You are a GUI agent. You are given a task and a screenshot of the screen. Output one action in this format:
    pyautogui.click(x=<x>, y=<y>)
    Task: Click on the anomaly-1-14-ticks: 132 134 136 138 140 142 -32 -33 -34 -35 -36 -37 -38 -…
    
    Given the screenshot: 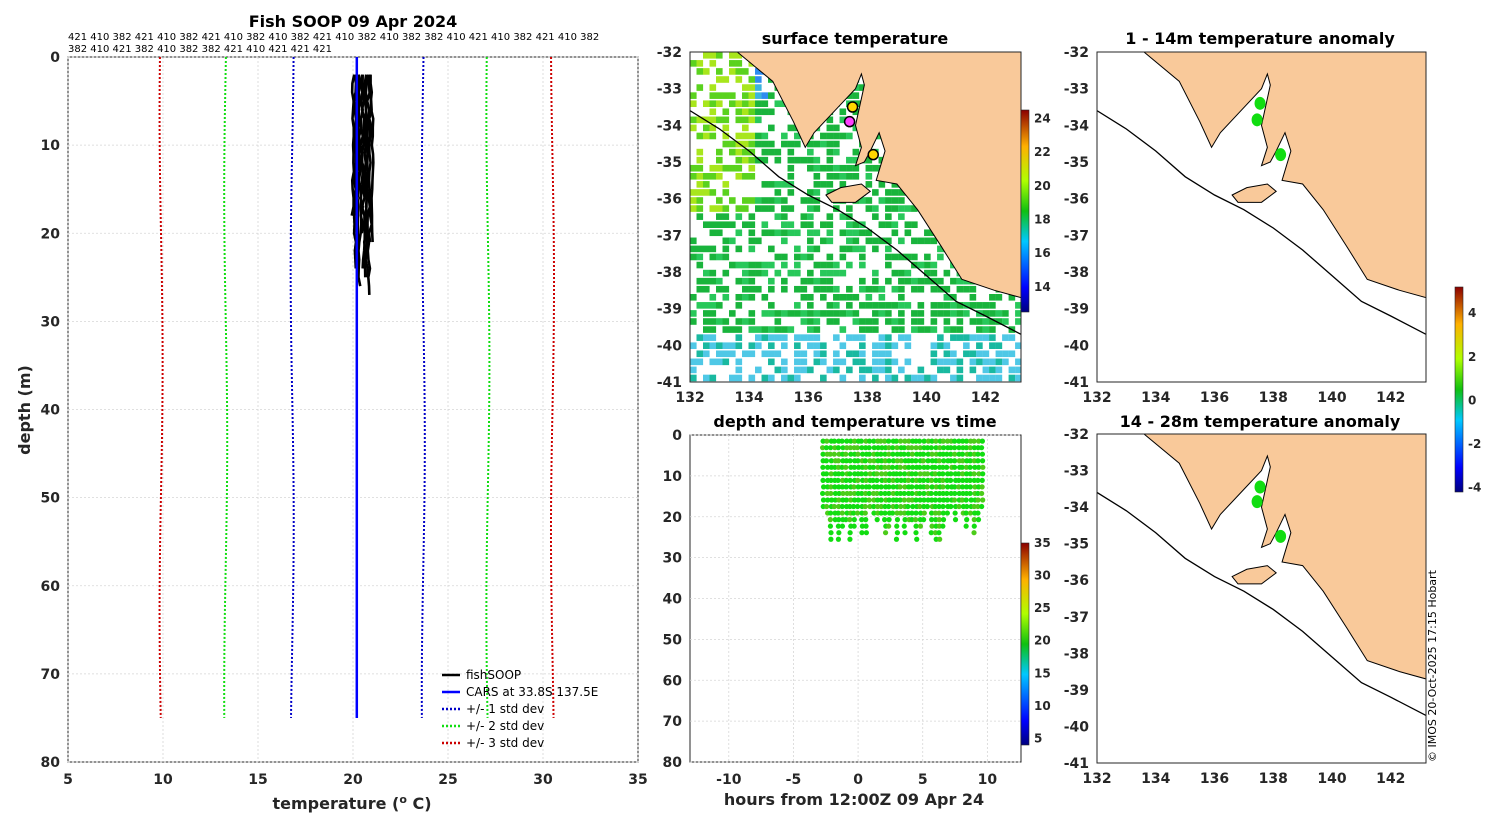 What is the action you would take?
    pyautogui.click(x=1235, y=225)
    